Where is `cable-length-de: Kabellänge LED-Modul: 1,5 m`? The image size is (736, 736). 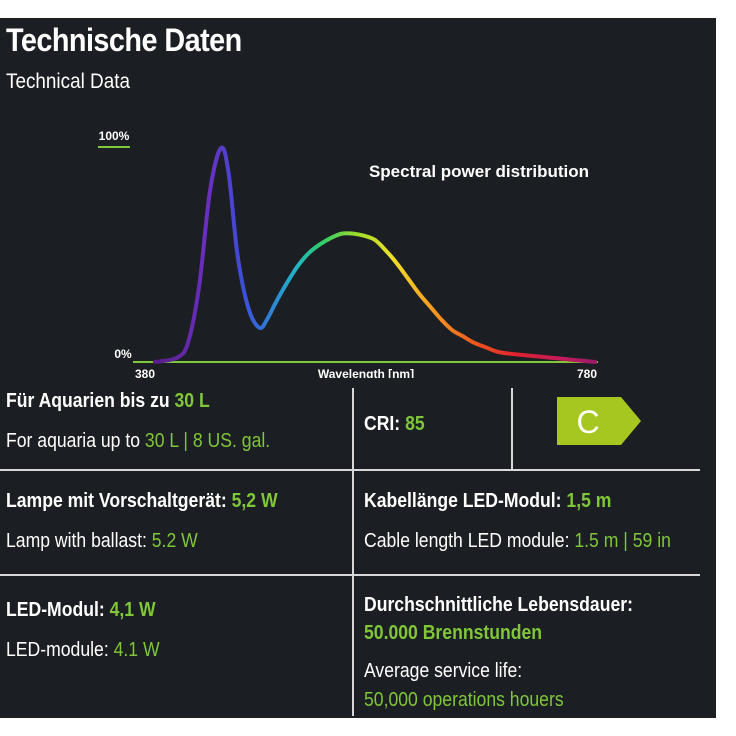 cable-length-de: Kabellänge LED-Modul: 1,5 m is located at coordinates (488, 501).